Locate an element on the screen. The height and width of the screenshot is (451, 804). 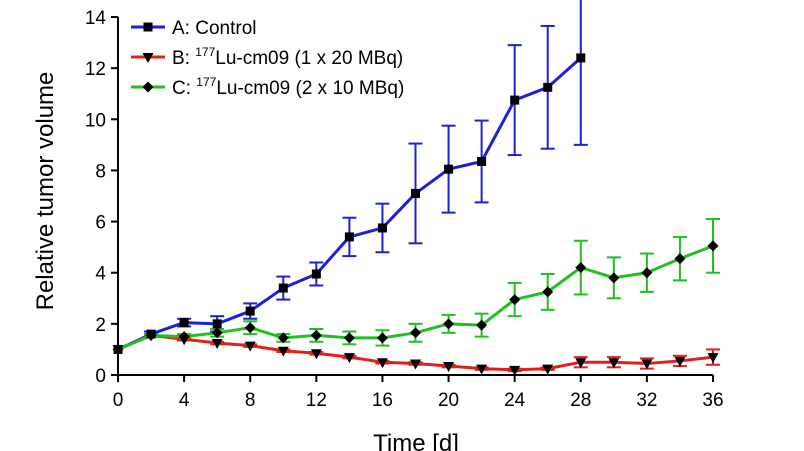
x-tick-label: 8 is located at coordinates (250, 400).